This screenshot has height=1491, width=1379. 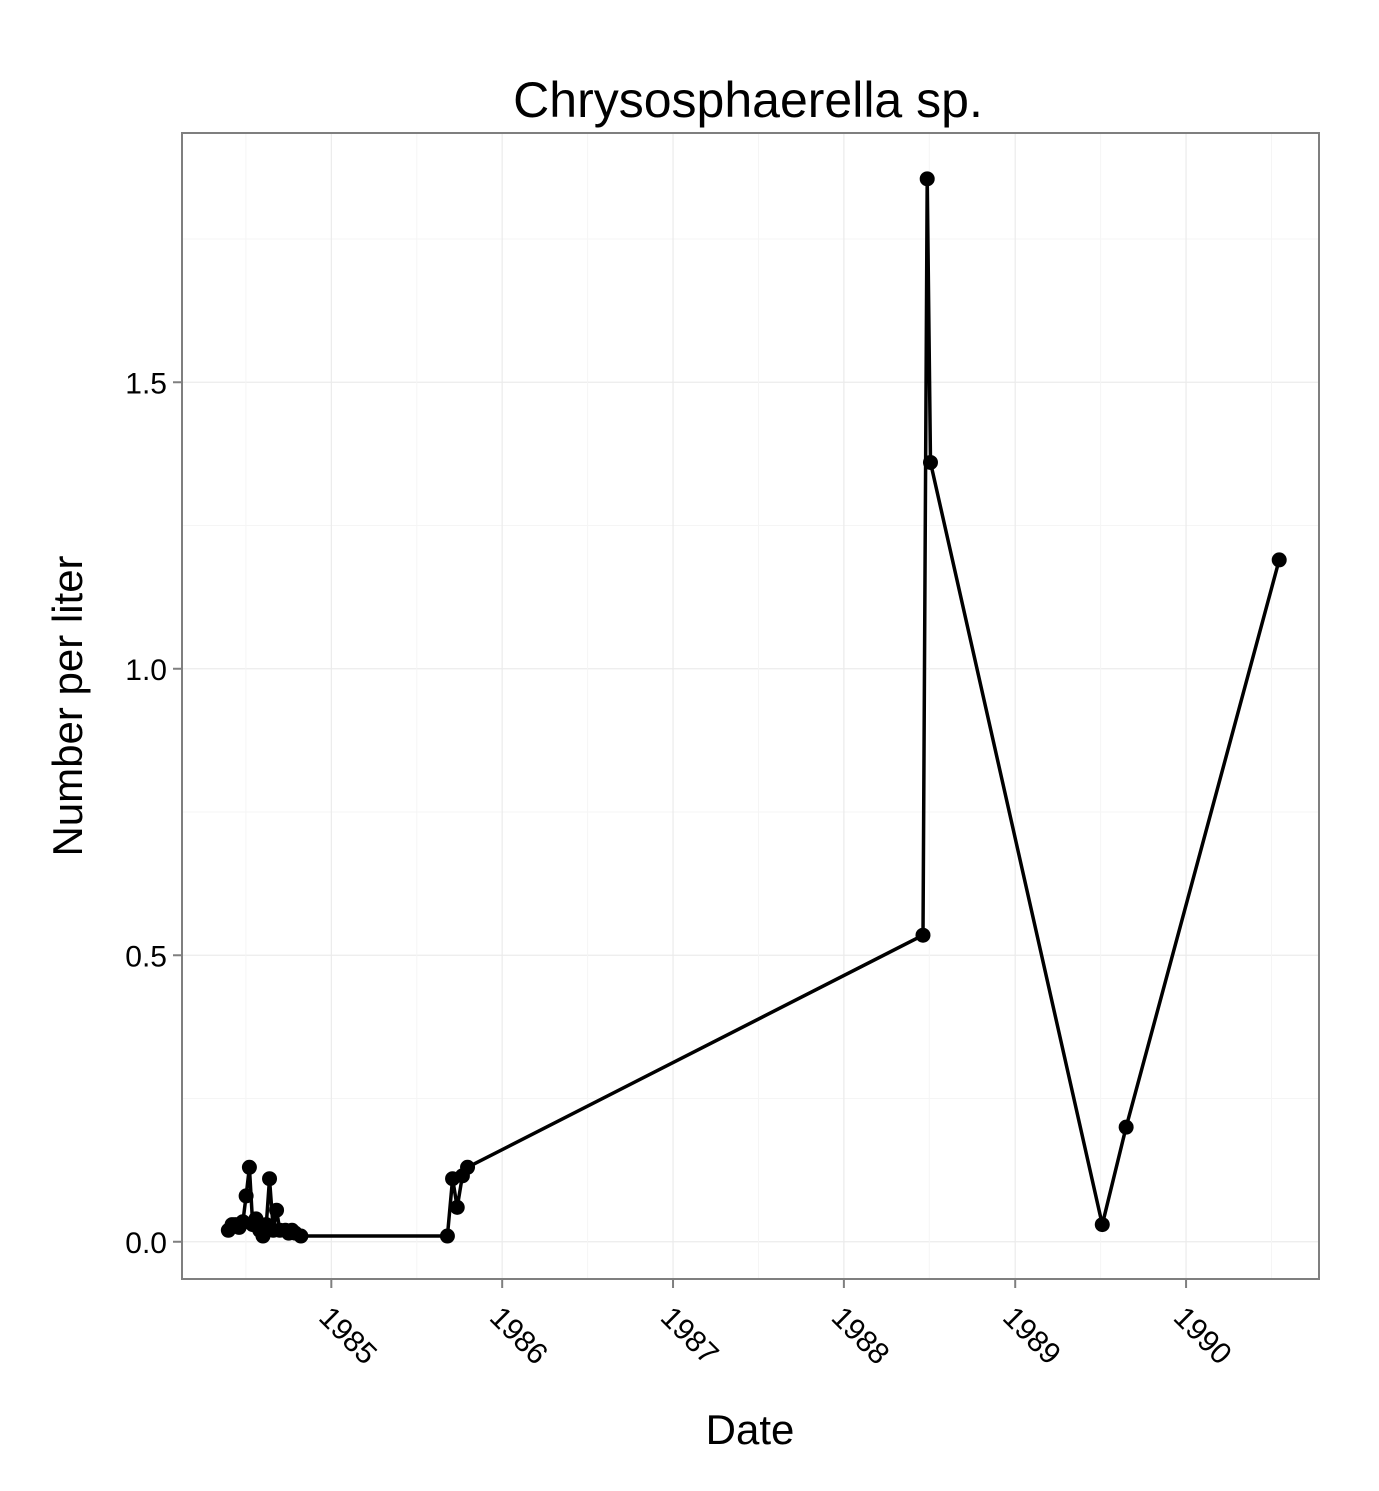 I want to click on x-tick-label: 1986, so click(x=518, y=1336).